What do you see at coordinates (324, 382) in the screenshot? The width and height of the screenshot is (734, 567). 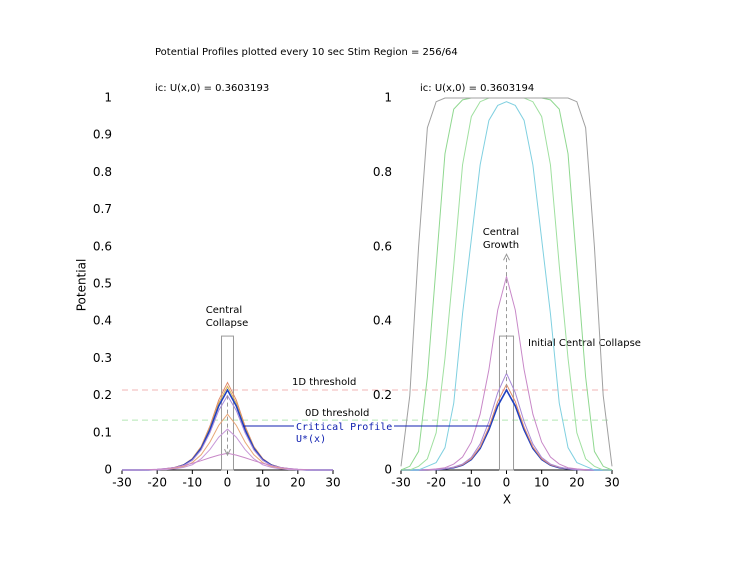 I see `threshold-label: 1D threshold` at bounding box center [324, 382].